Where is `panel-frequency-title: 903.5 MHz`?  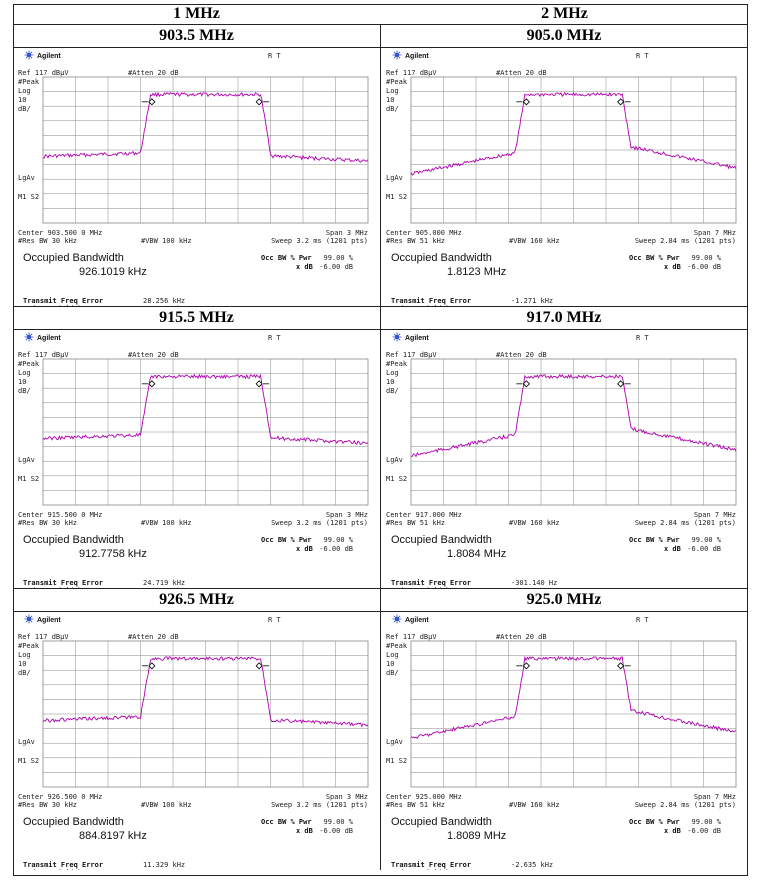 panel-frequency-title: 903.5 MHz is located at coordinates (196, 36).